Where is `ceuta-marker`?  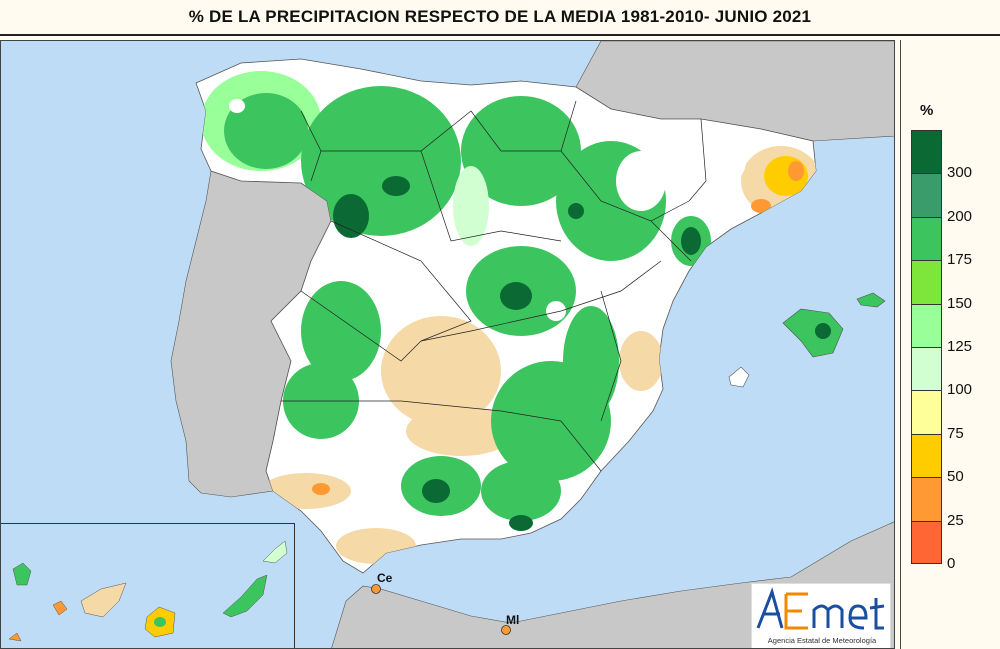 ceuta-marker is located at coordinates (376, 589).